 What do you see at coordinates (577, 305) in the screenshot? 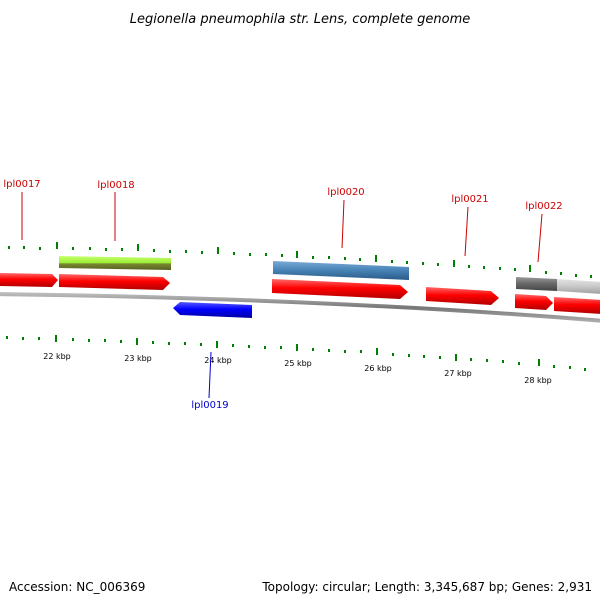
I see `cds-arrow-lpl0022-b` at bounding box center [577, 305].